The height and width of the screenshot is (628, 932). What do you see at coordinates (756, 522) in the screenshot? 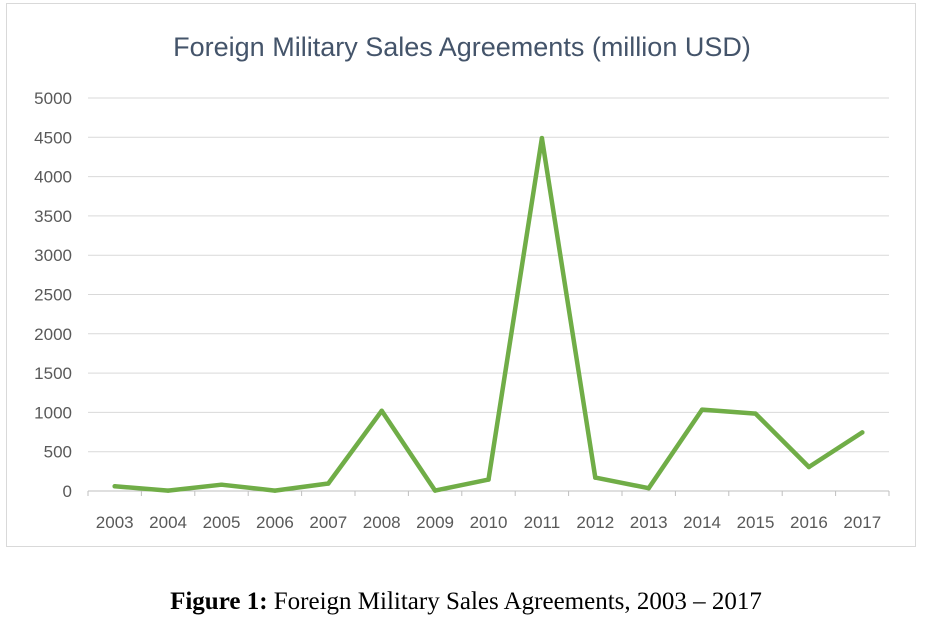
I see `x-tick-label: 2015` at bounding box center [756, 522].